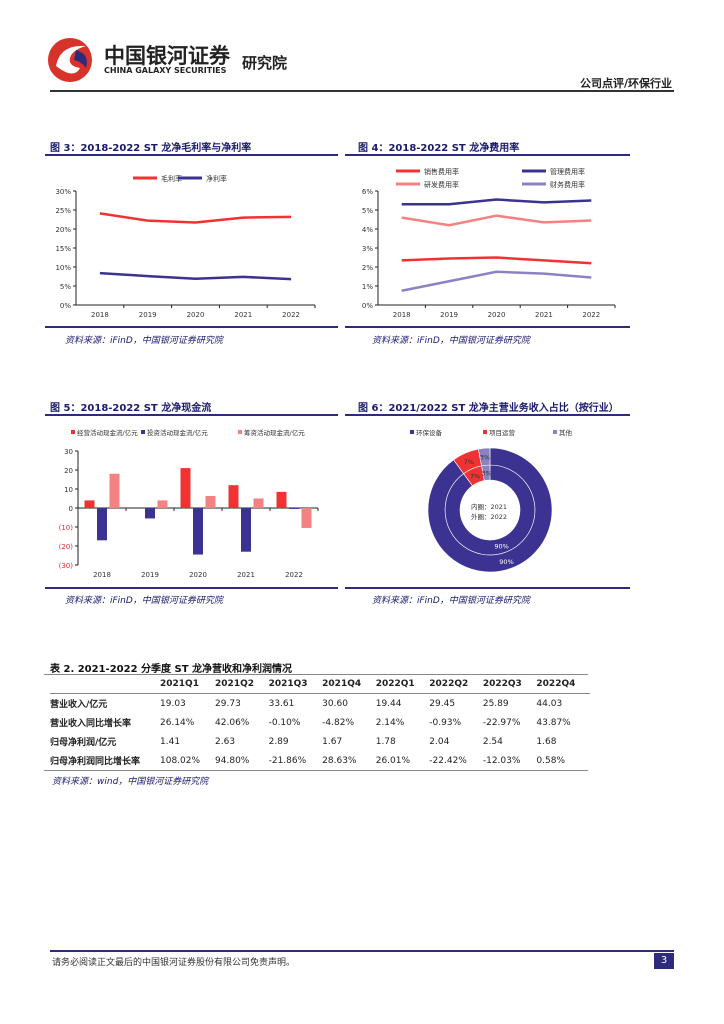  Describe the element at coordinates (167, 56) in the screenshot. I see `brand-name-cn: 中国银河证券` at that location.